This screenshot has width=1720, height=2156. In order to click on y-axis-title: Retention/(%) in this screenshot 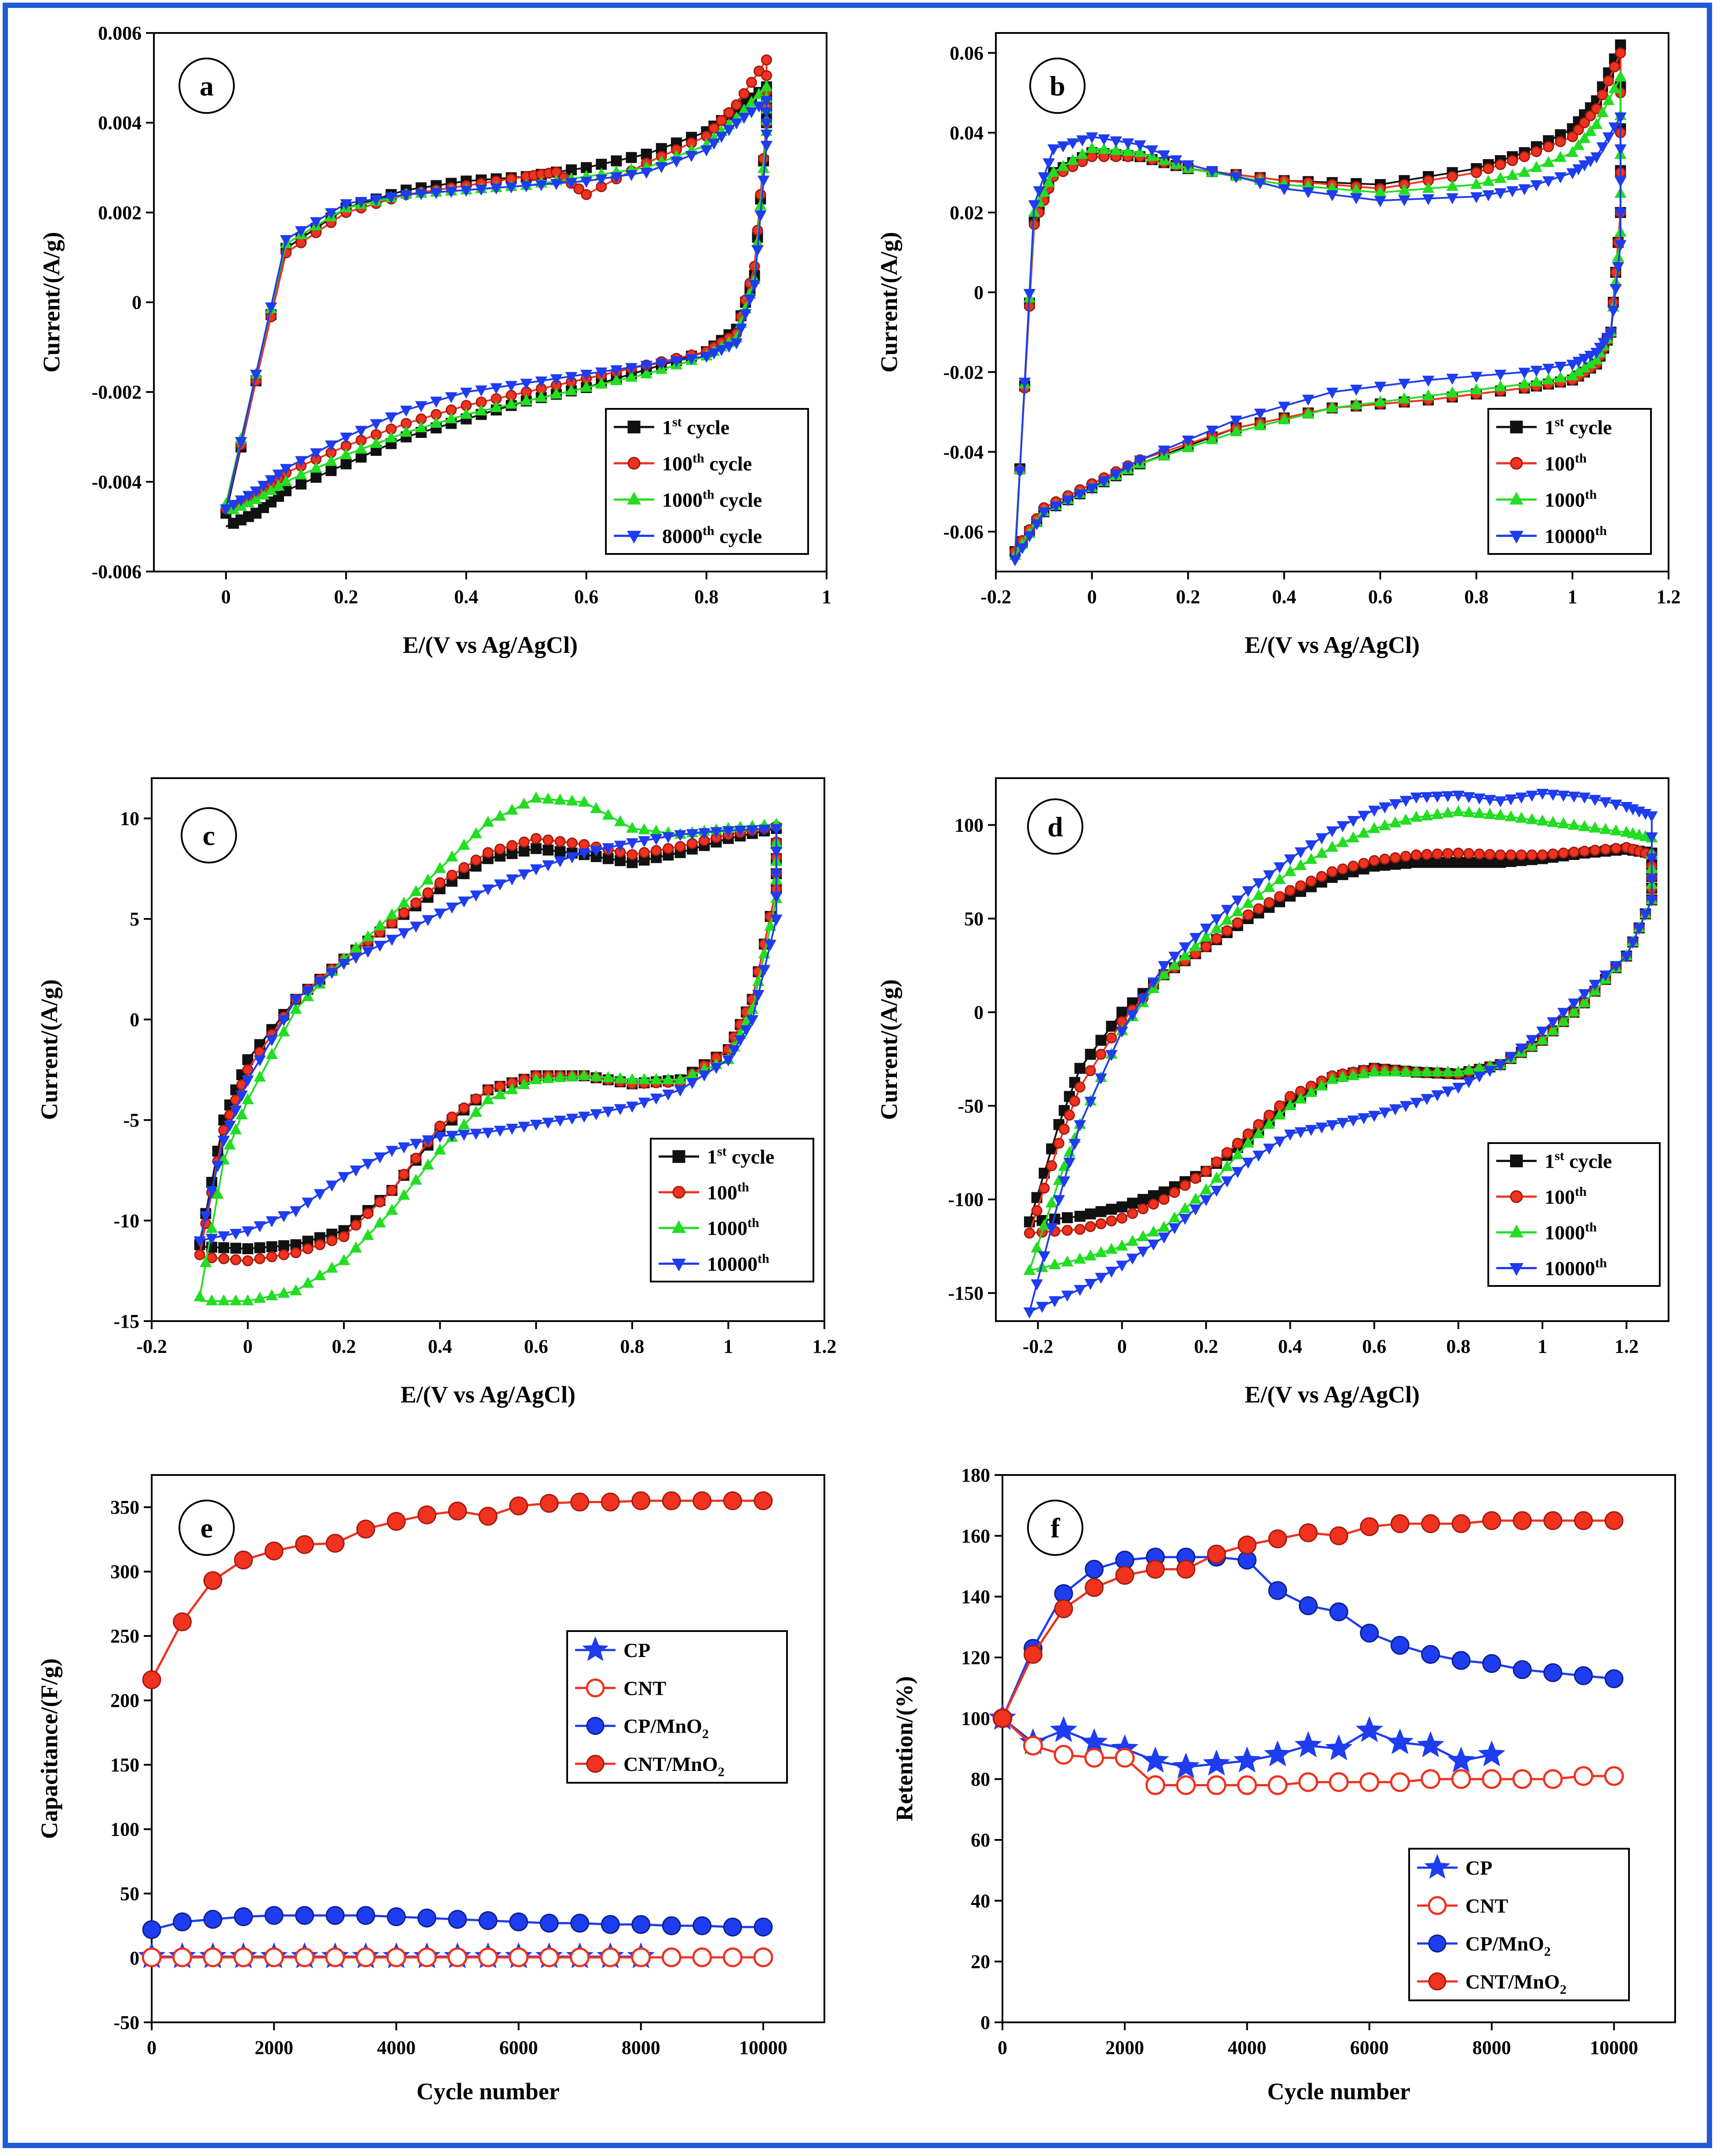, I will do `click(905, 1748)`.